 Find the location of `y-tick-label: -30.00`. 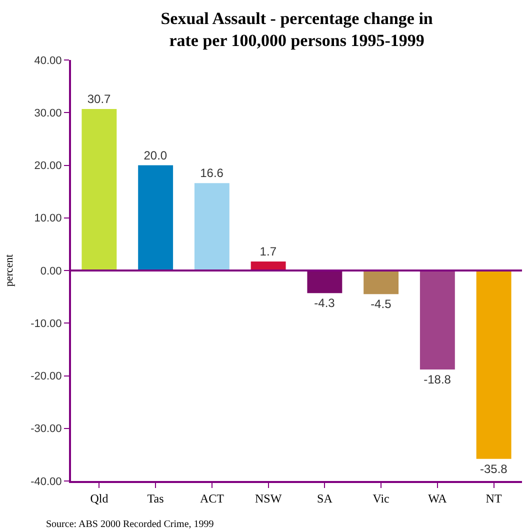

y-tick-label: -30.00 is located at coordinates (46, 429).